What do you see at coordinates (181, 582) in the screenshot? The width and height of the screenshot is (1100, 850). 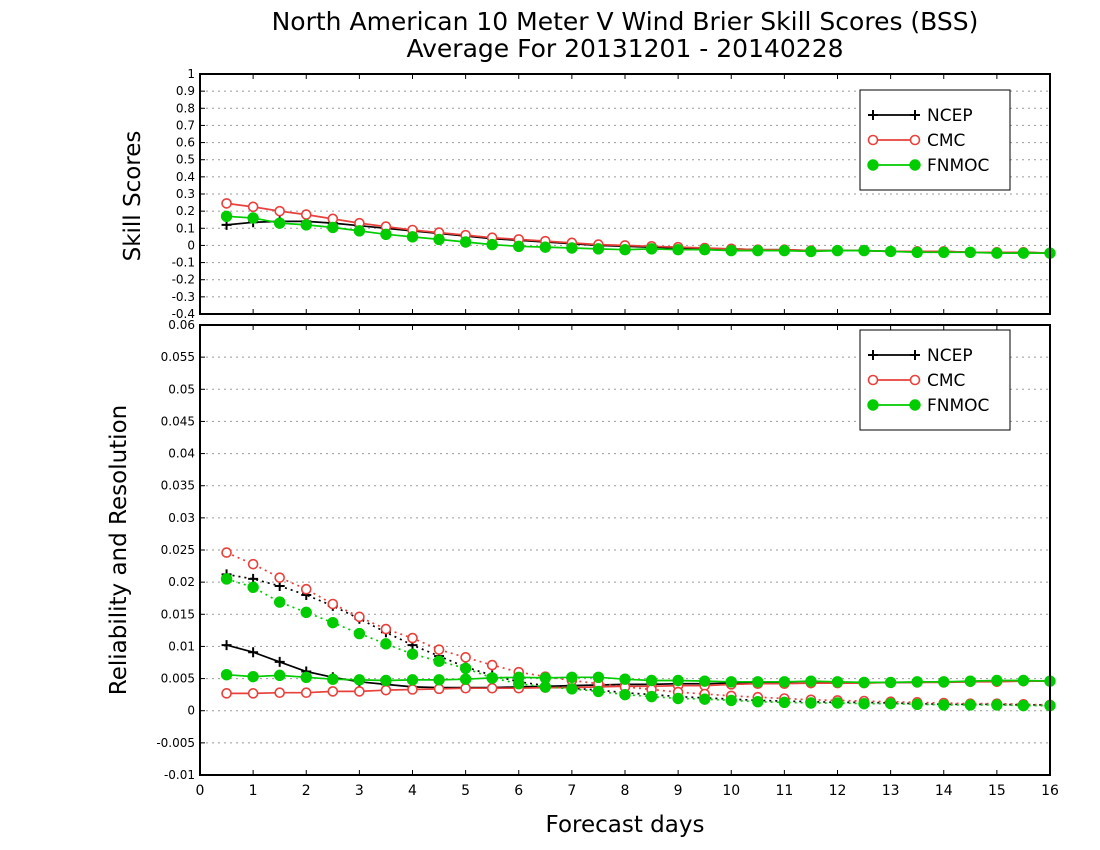 I see `bottom-y-tick-label: 0.02` at bounding box center [181, 582].